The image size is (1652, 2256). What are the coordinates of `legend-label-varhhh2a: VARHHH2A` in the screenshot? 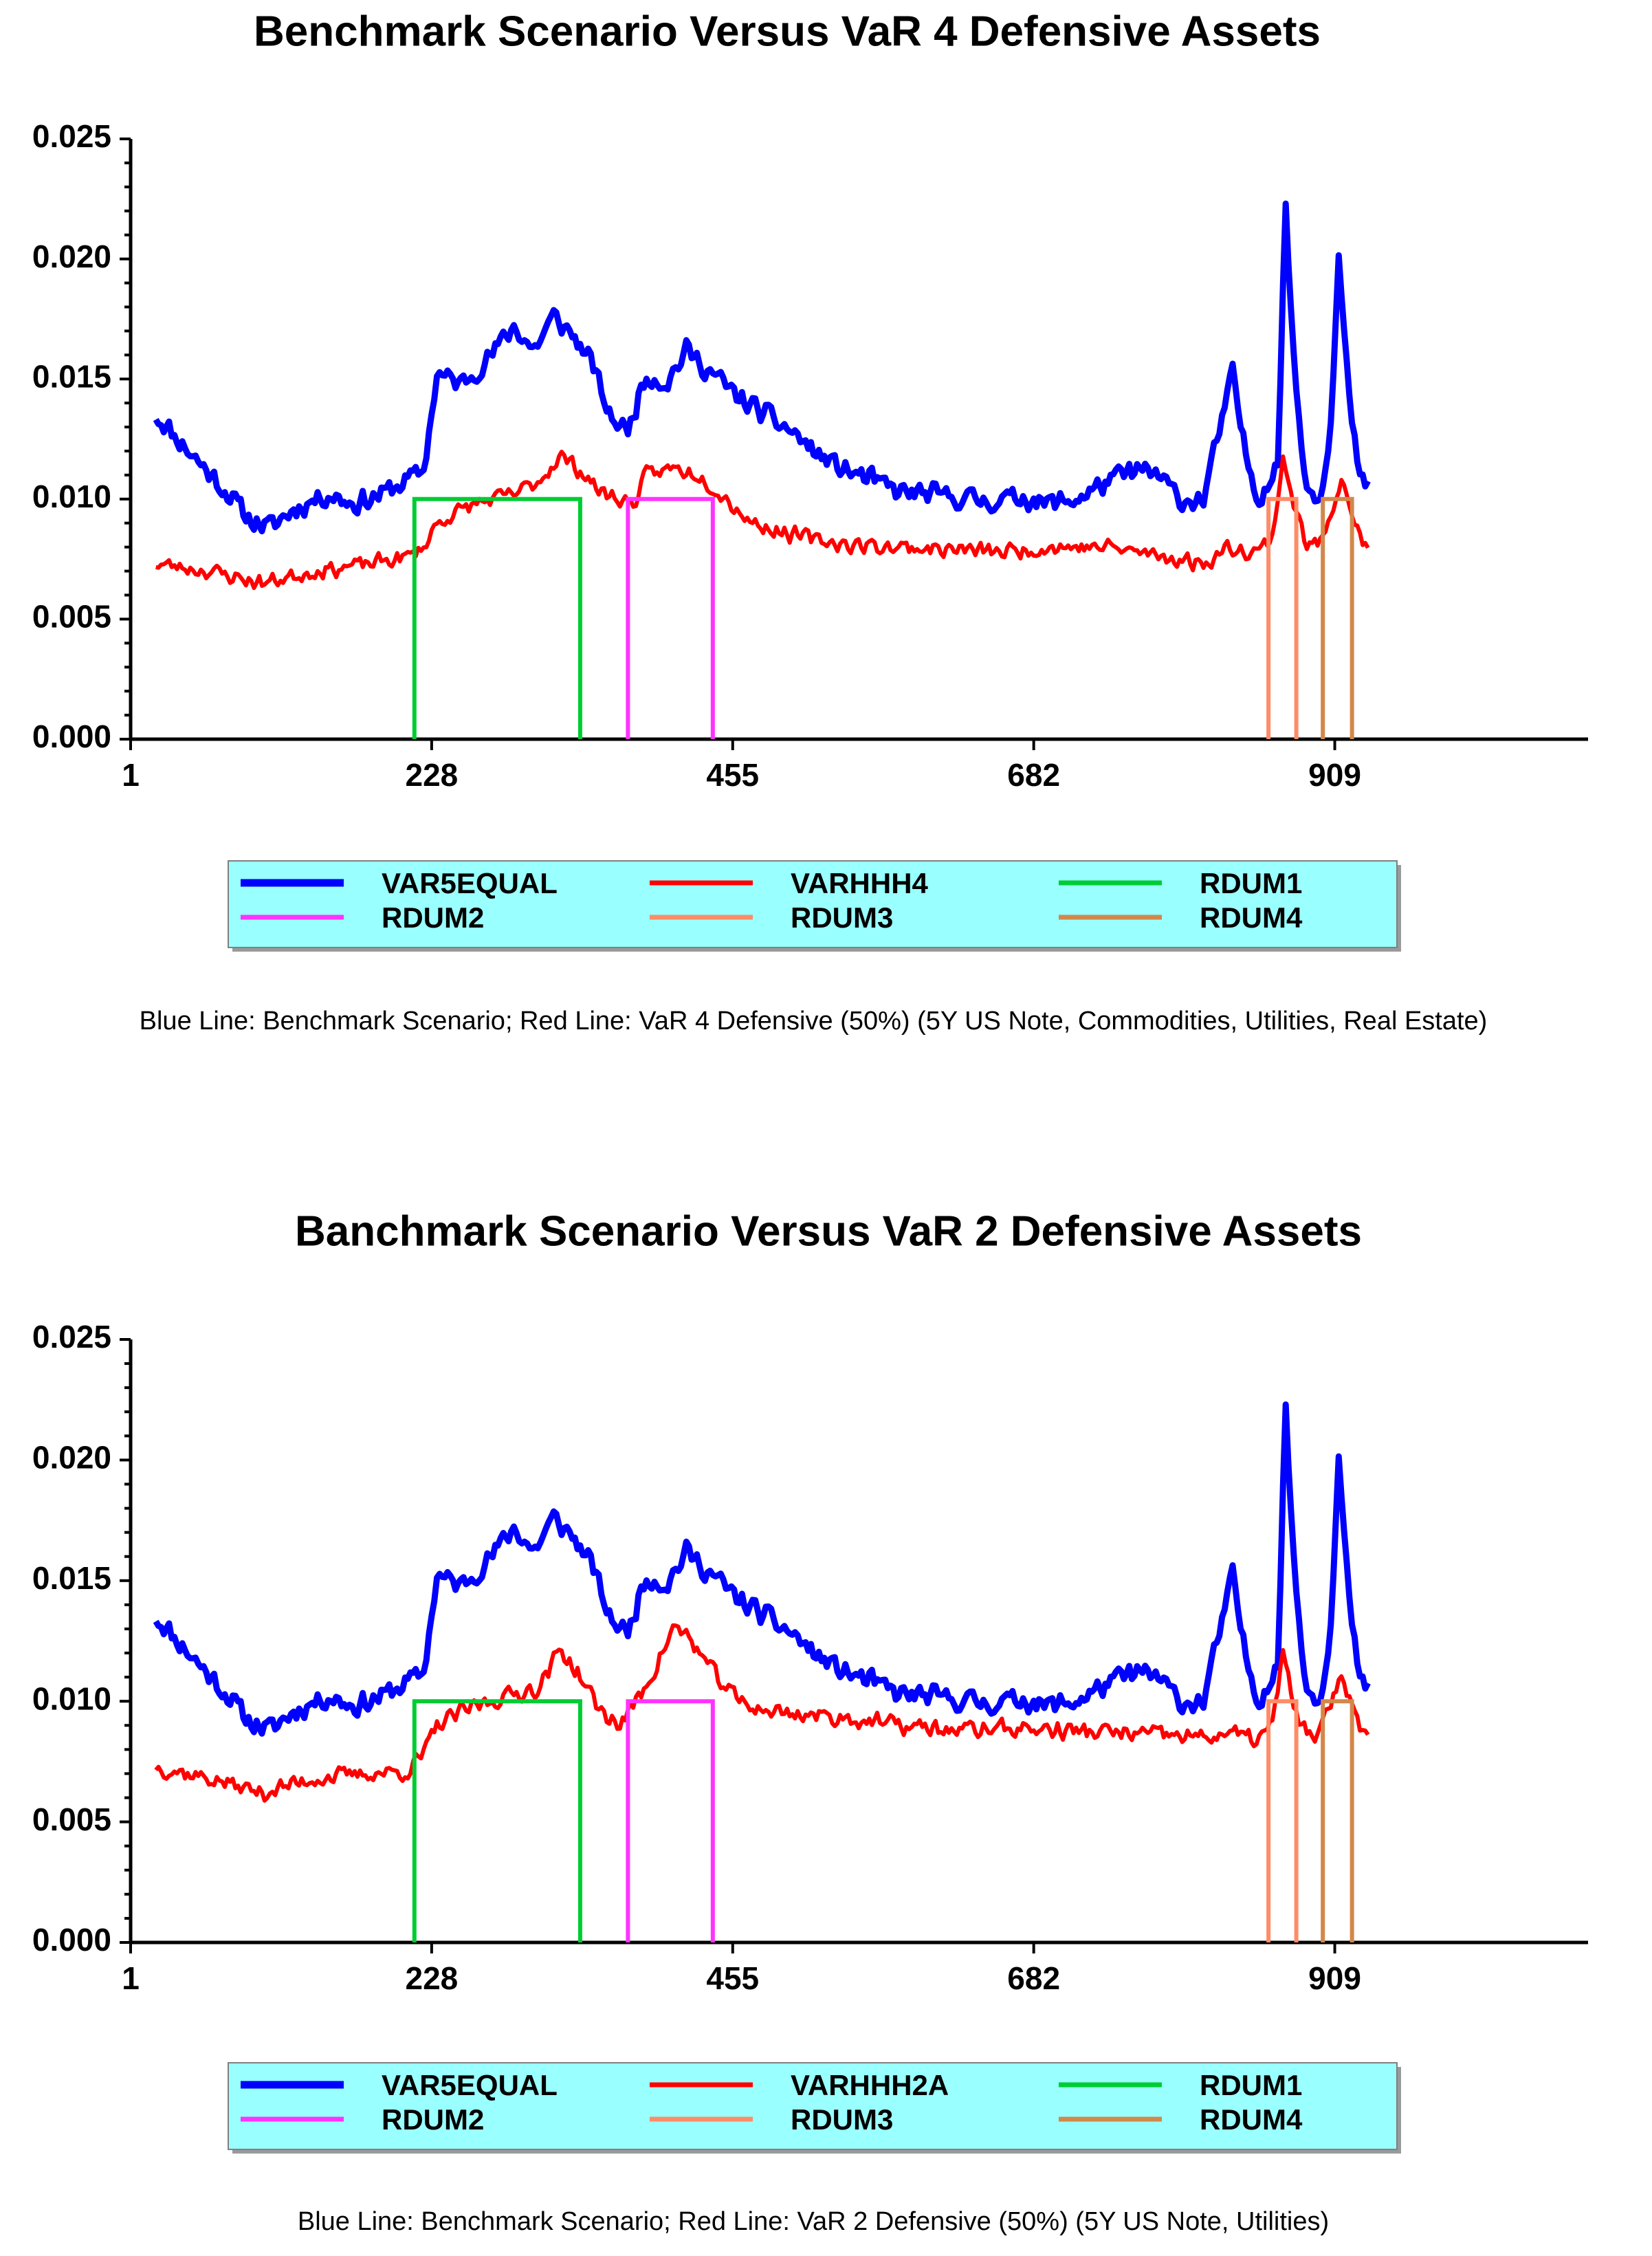 It's located at (870, 2085).